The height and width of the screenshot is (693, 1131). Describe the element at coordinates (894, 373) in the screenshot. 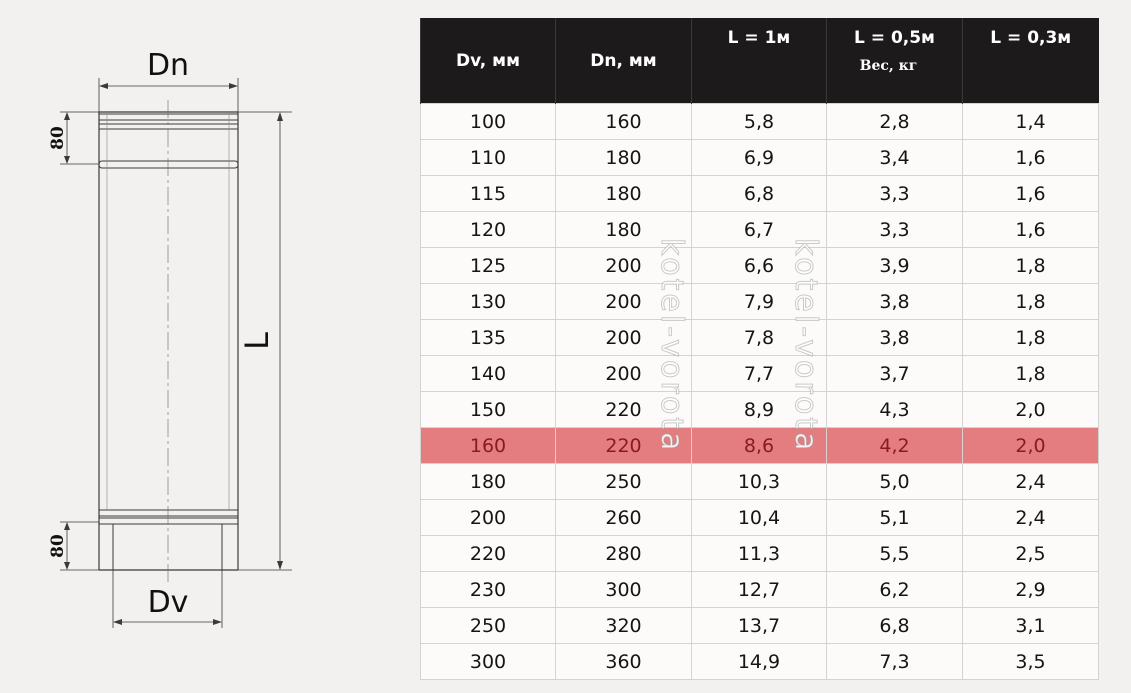

I see `table-cell: 3,7` at that location.